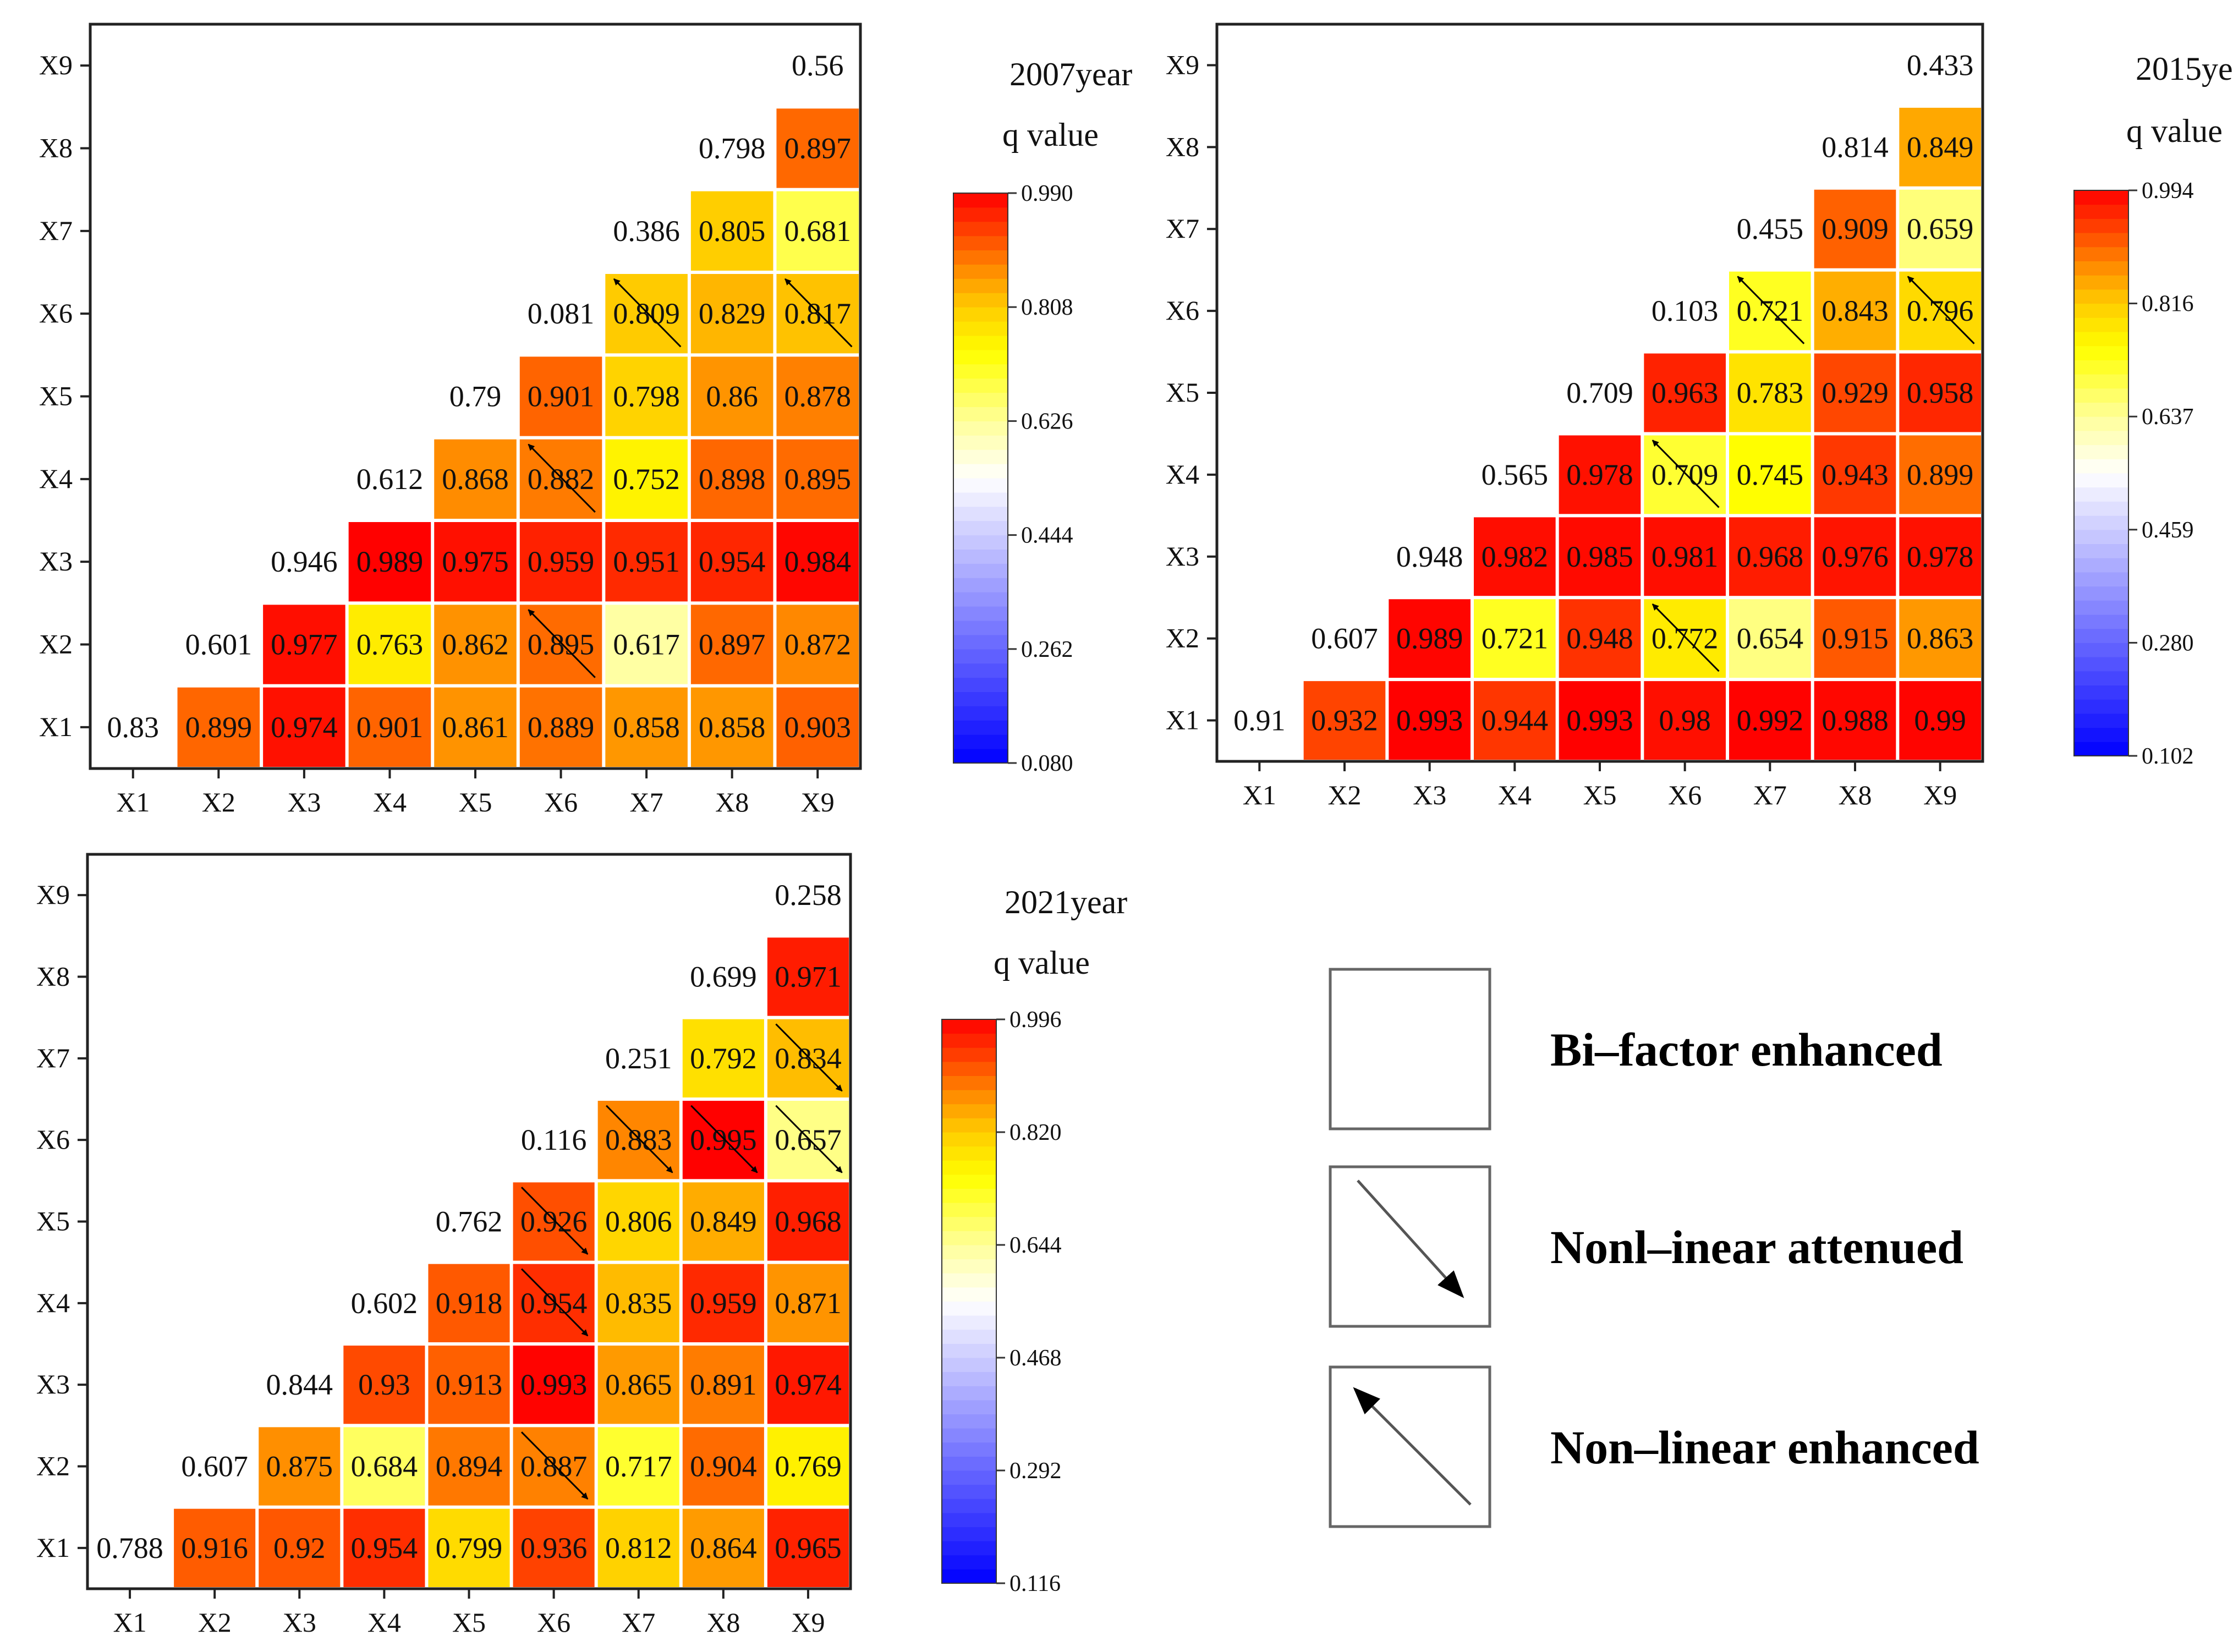 The image size is (2233, 1652). I want to click on cell-value-label: 0.868, so click(475, 479).